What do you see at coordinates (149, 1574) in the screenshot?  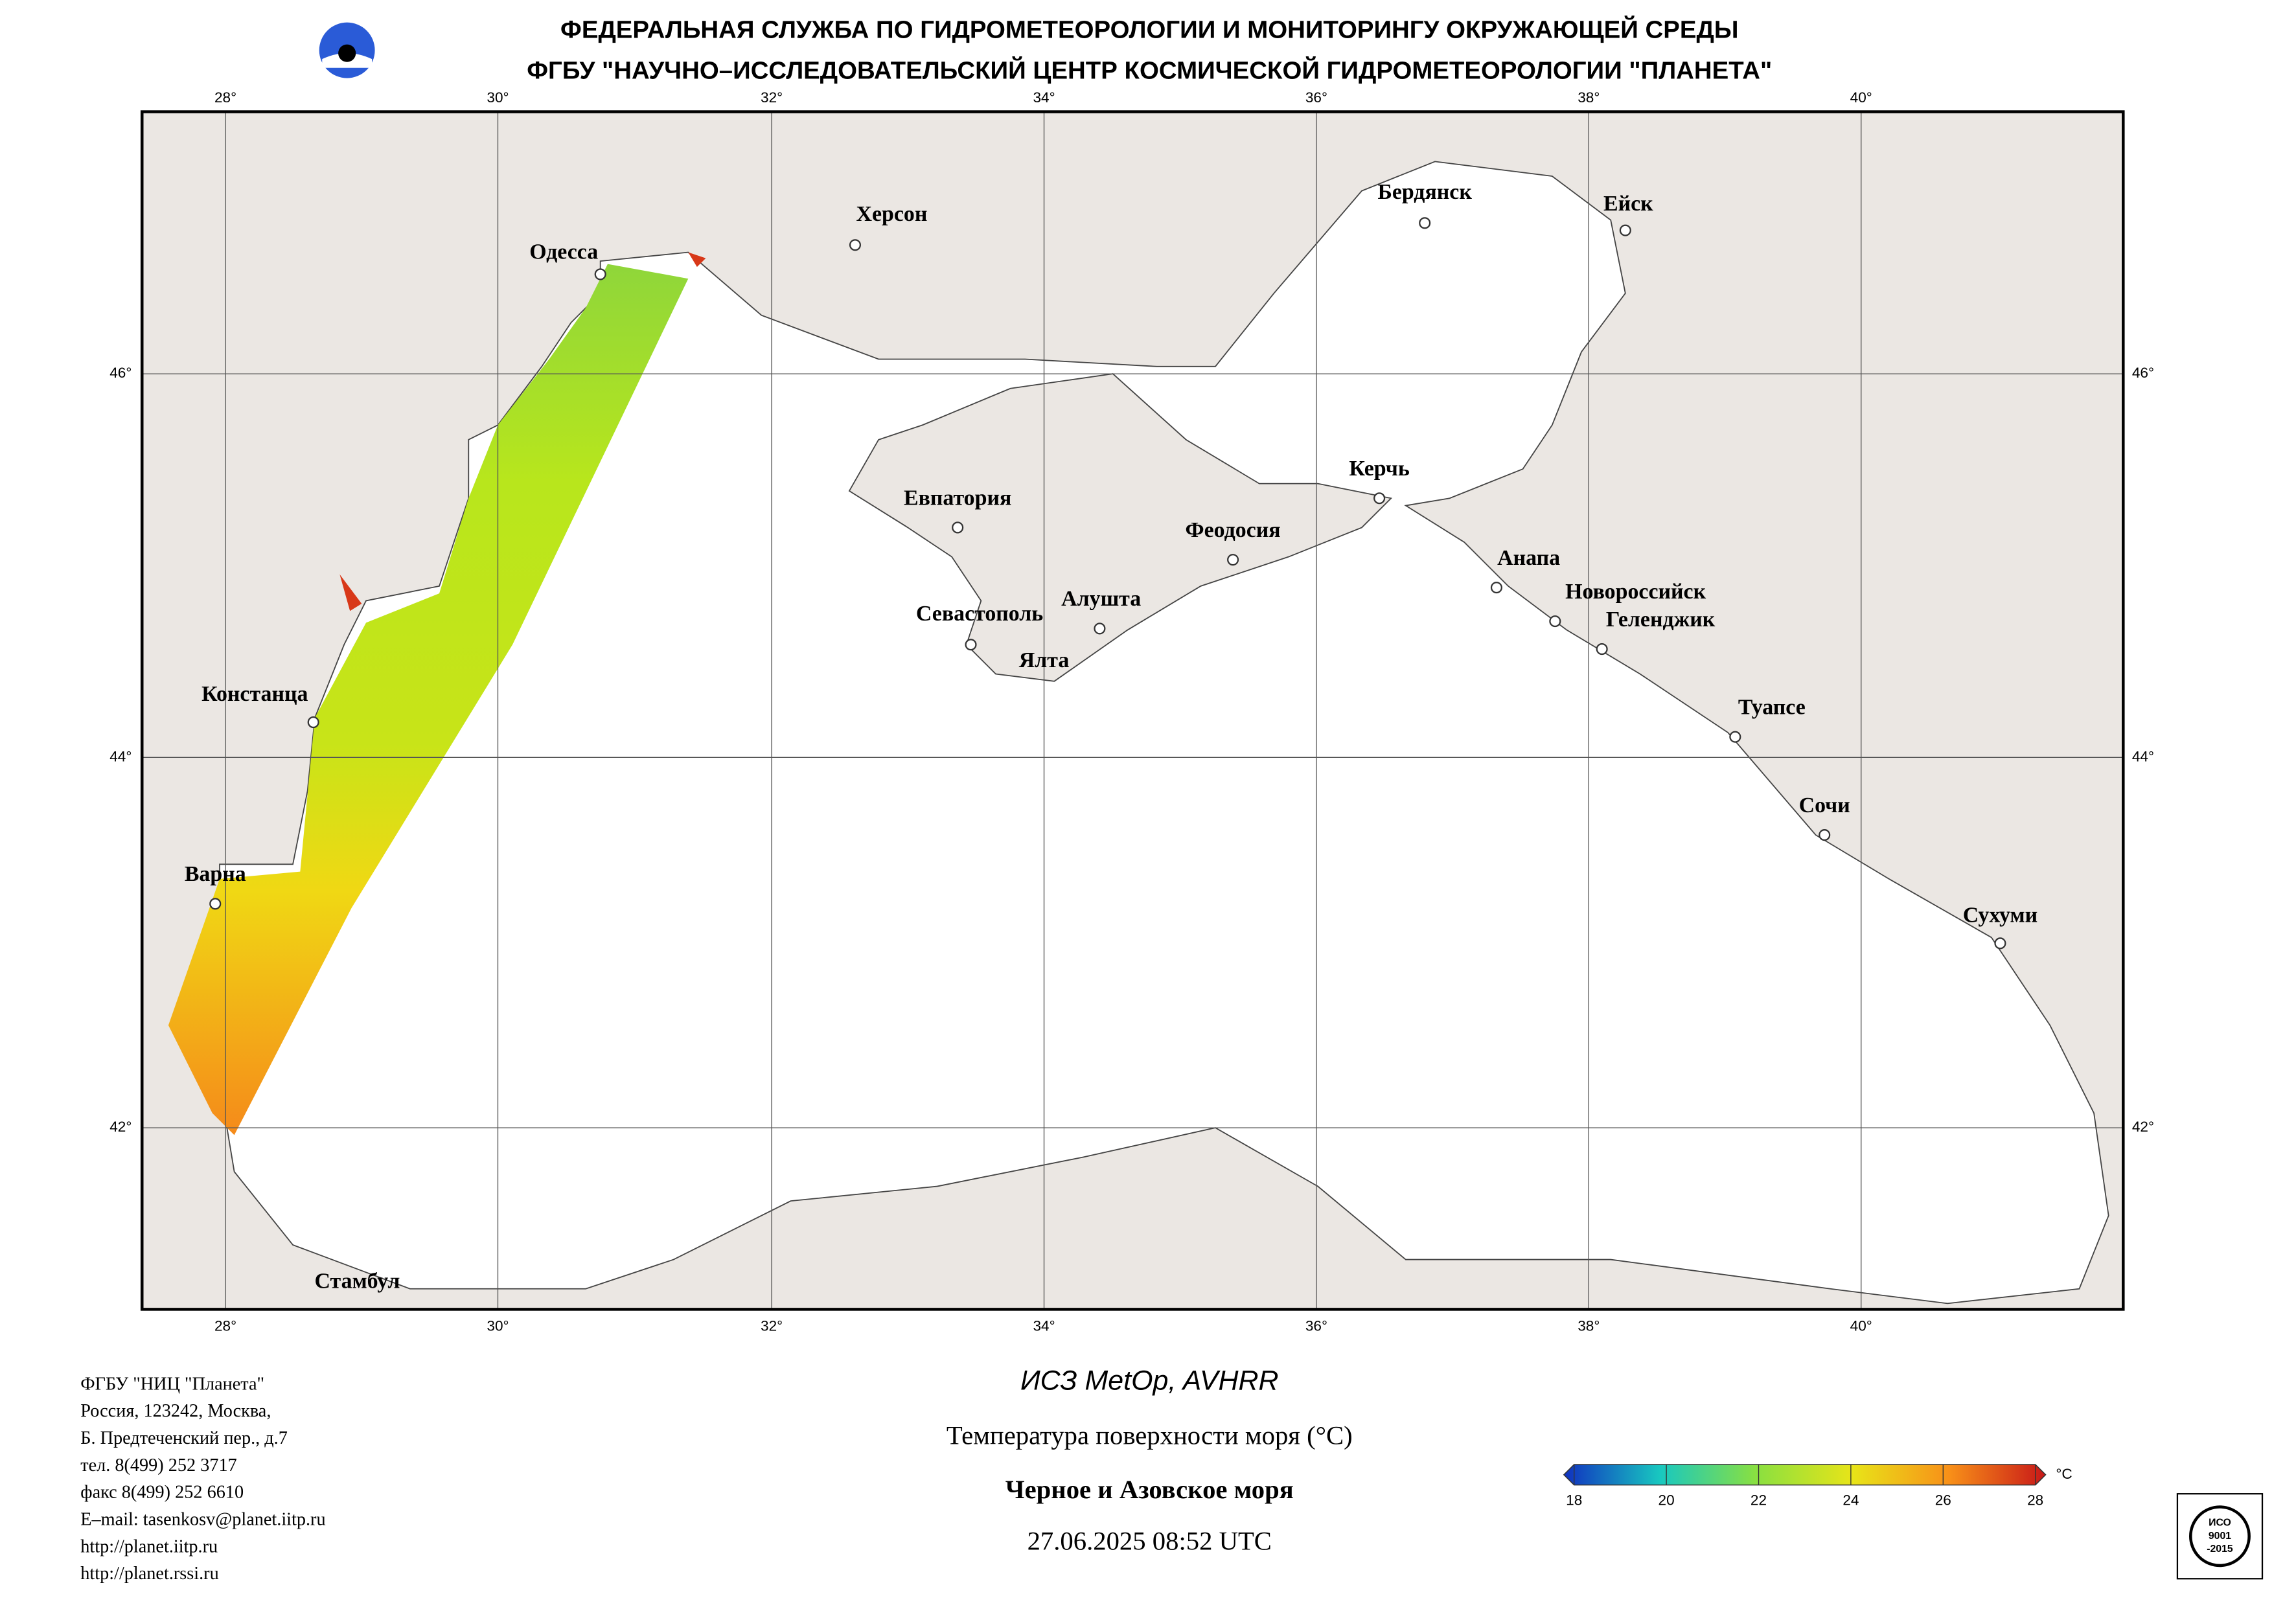 I see `address-line: http://planet.rssi.ru` at bounding box center [149, 1574].